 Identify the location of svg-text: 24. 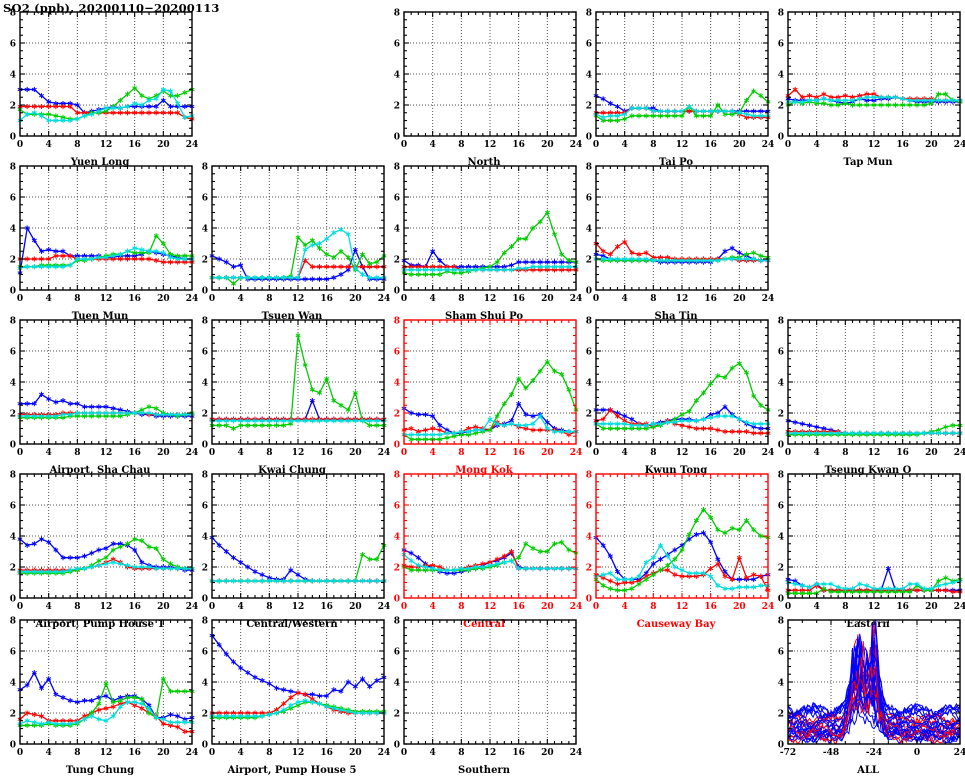
(959, 145).